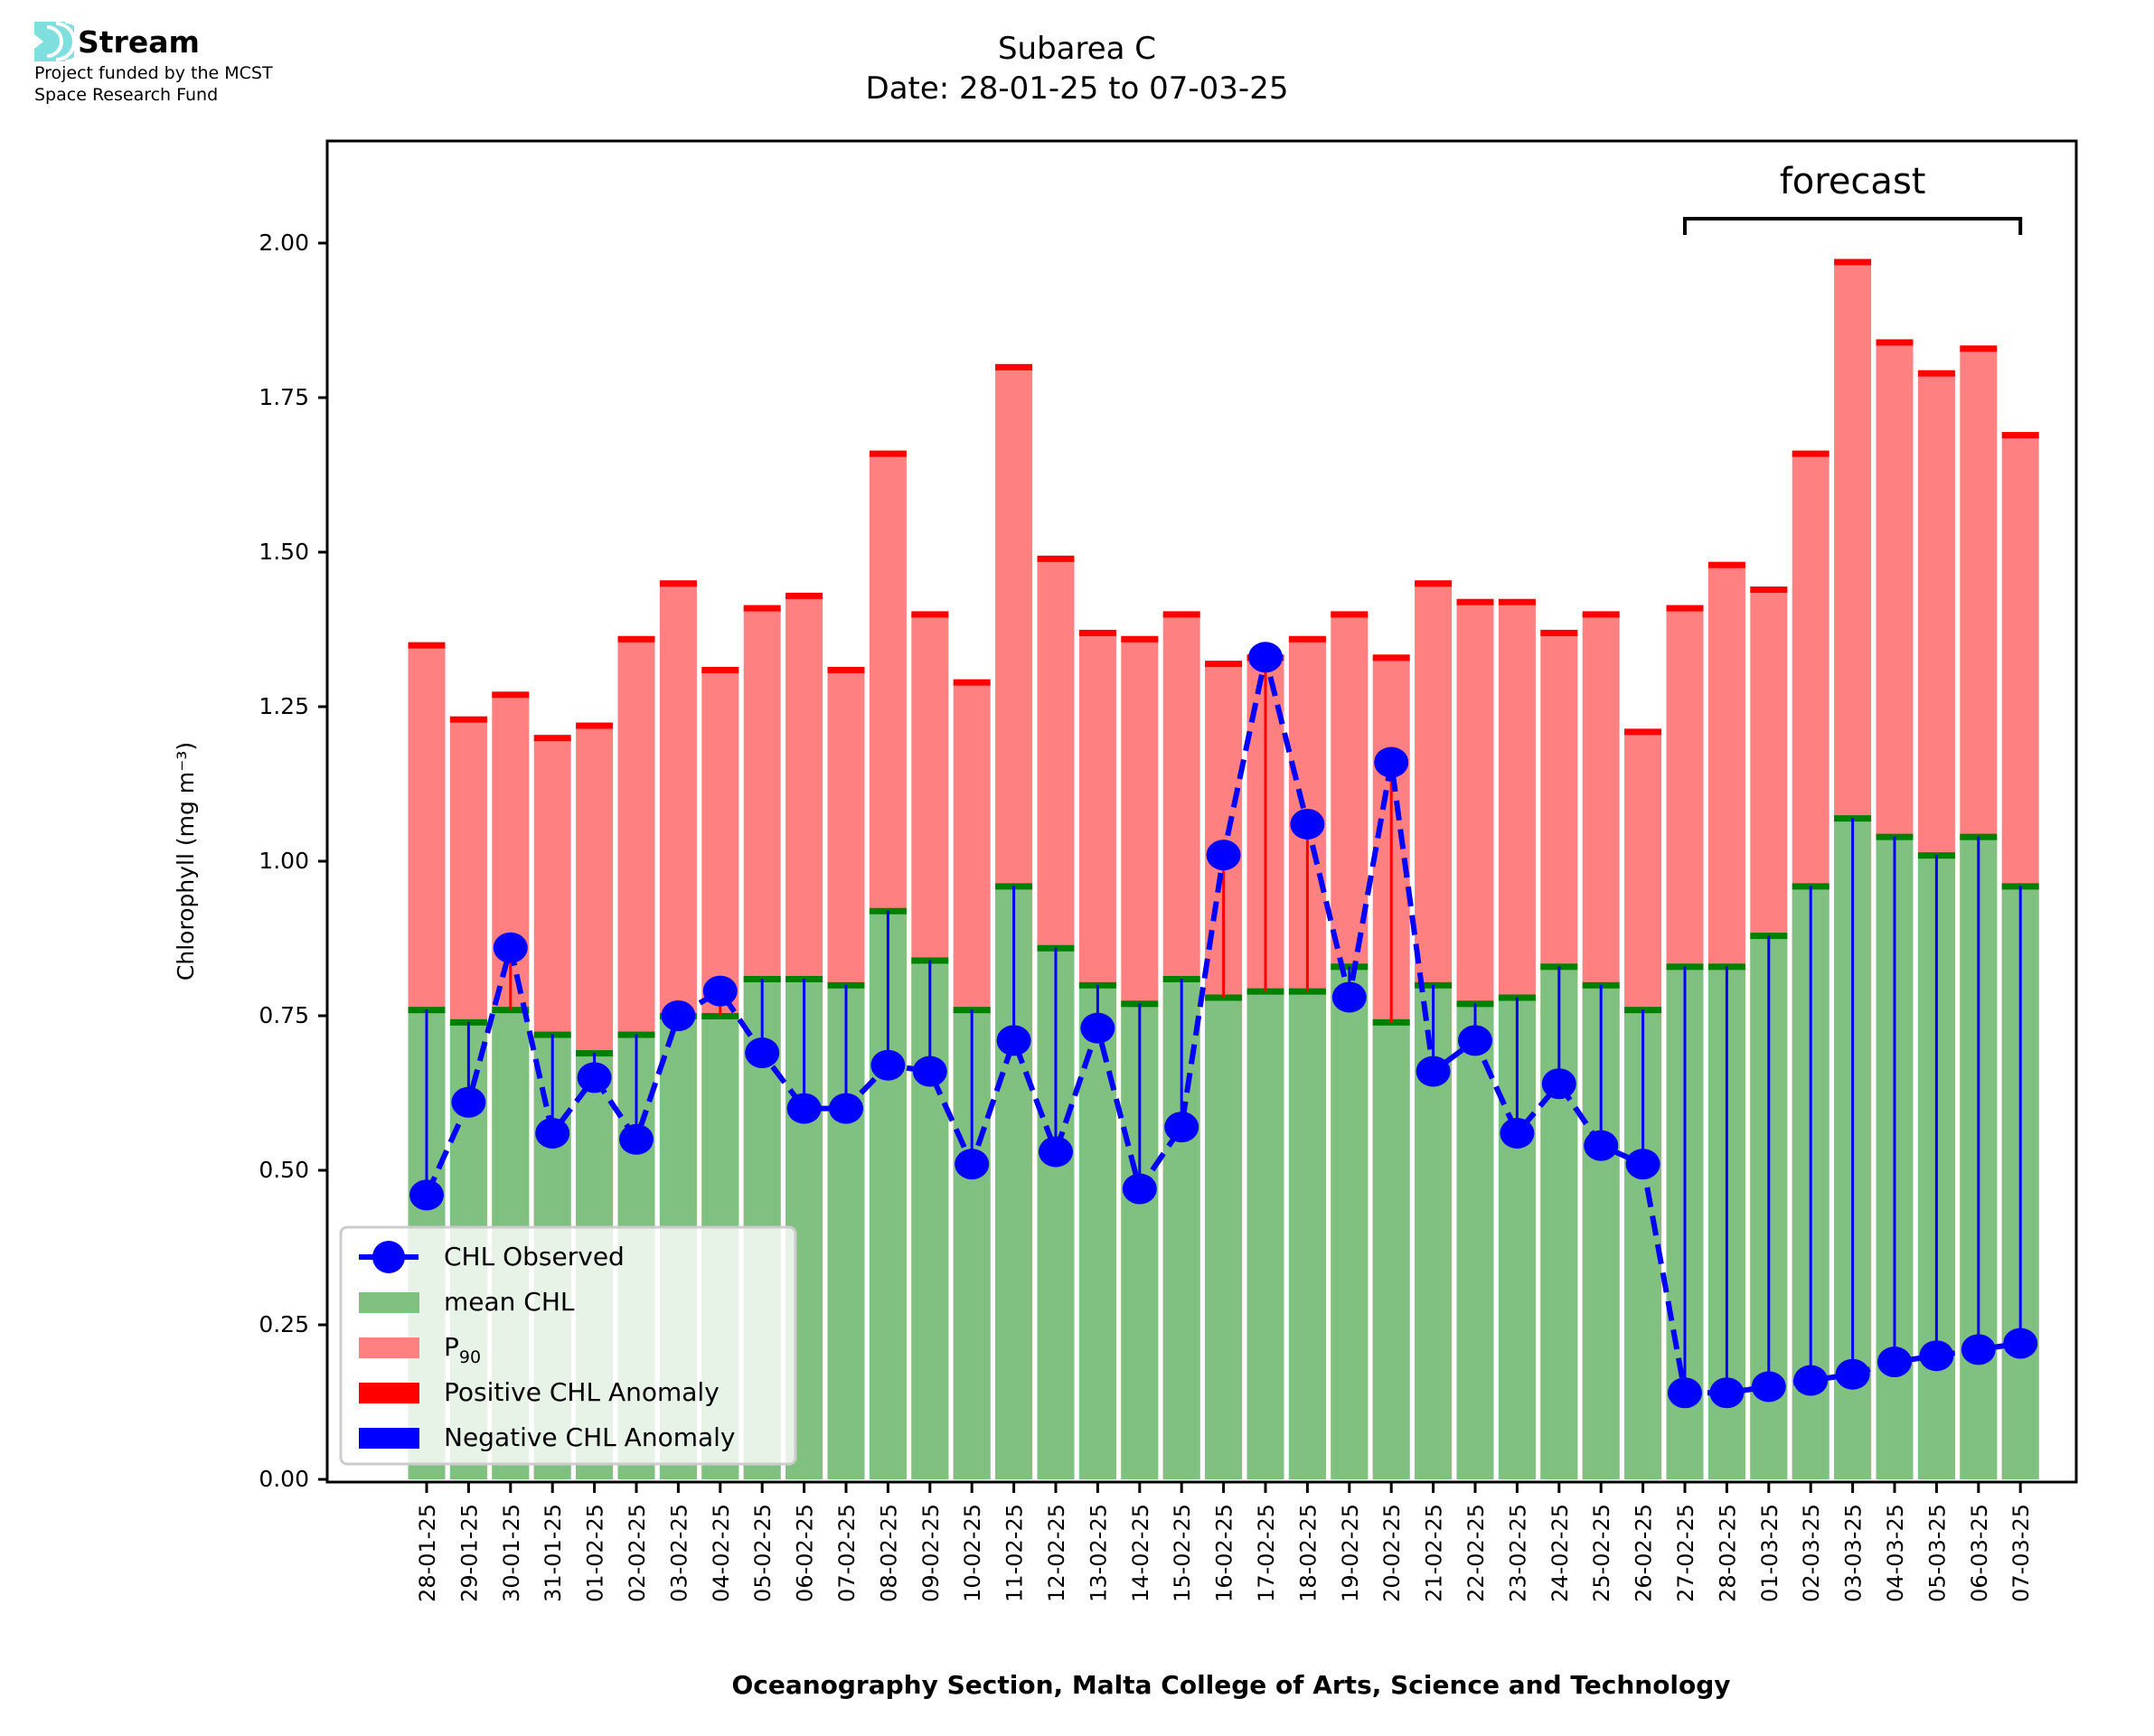 This screenshot has width=2154, height=1736. Describe the element at coordinates (126, 95) in the screenshot. I see `logo-funding-line-2: Space Research Fund` at that location.